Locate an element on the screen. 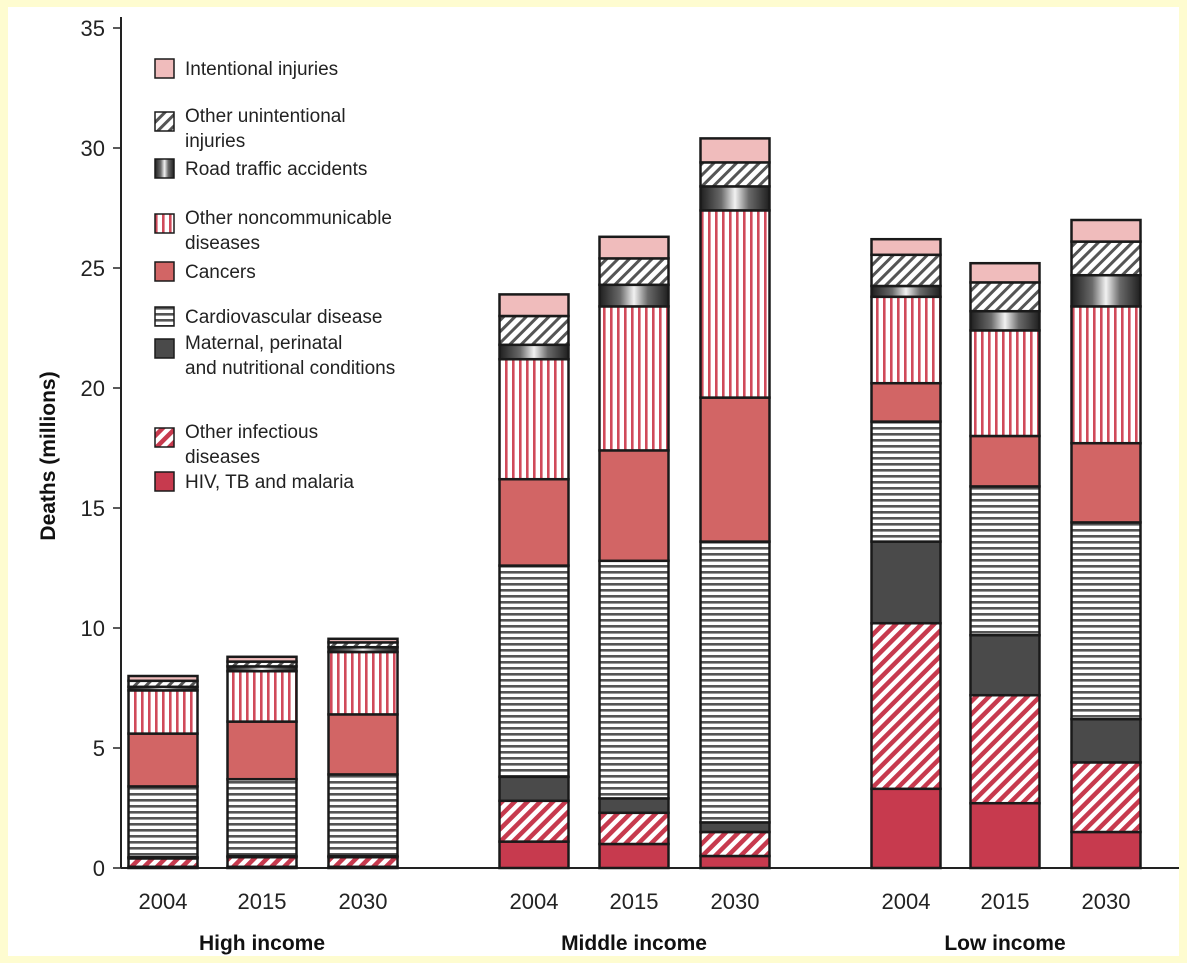 The width and height of the screenshot is (1187, 963). bar-middle-income-2004 is located at coordinates (534, 581).